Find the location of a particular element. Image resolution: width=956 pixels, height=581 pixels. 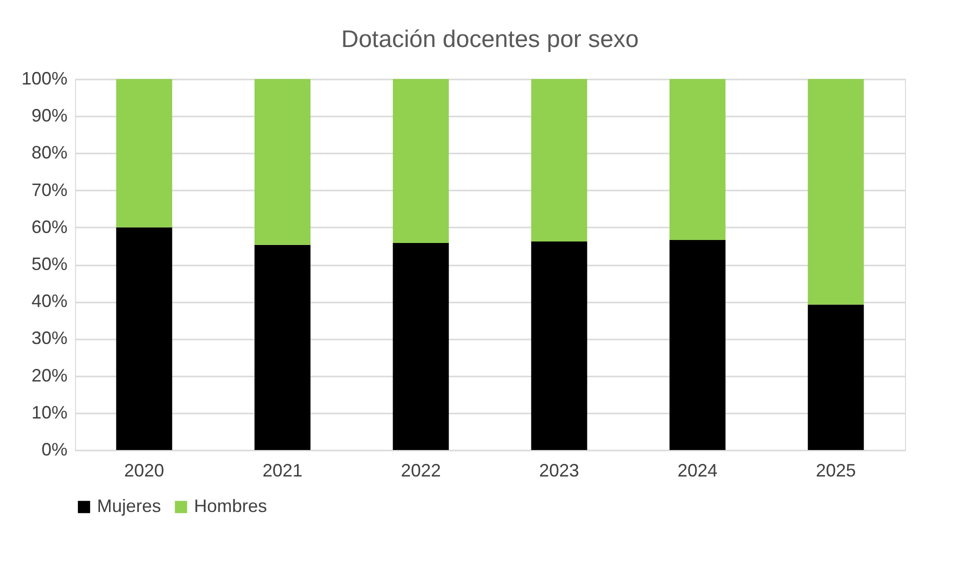

y-tick-label: 50% is located at coordinates (49, 264).